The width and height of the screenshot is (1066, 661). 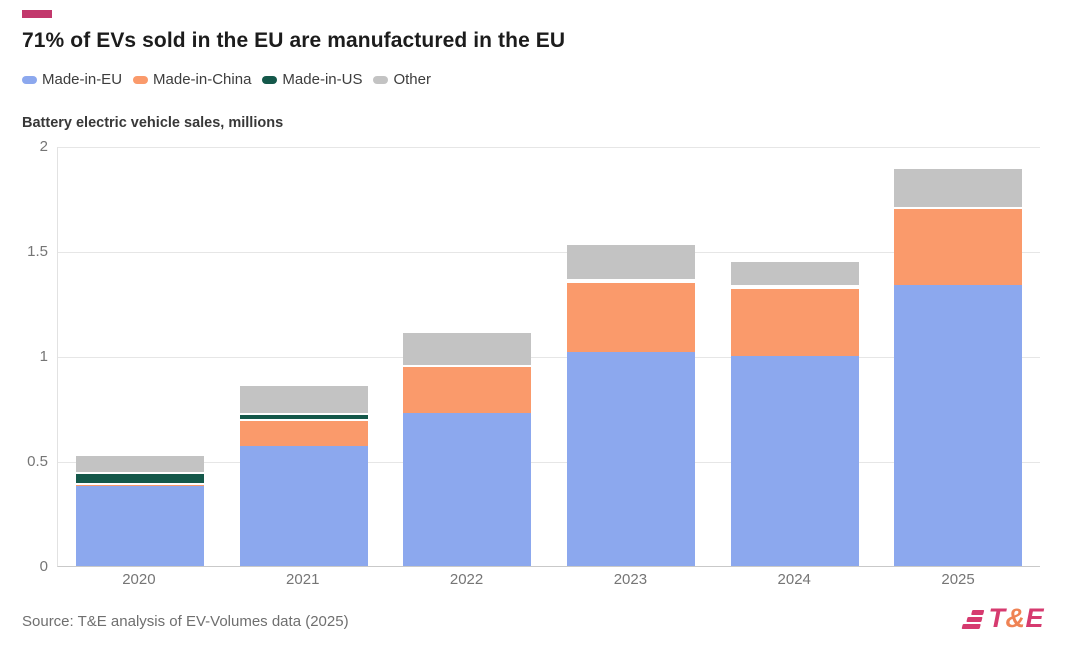 I want to click on bar-2021, so click(x=303, y=475).